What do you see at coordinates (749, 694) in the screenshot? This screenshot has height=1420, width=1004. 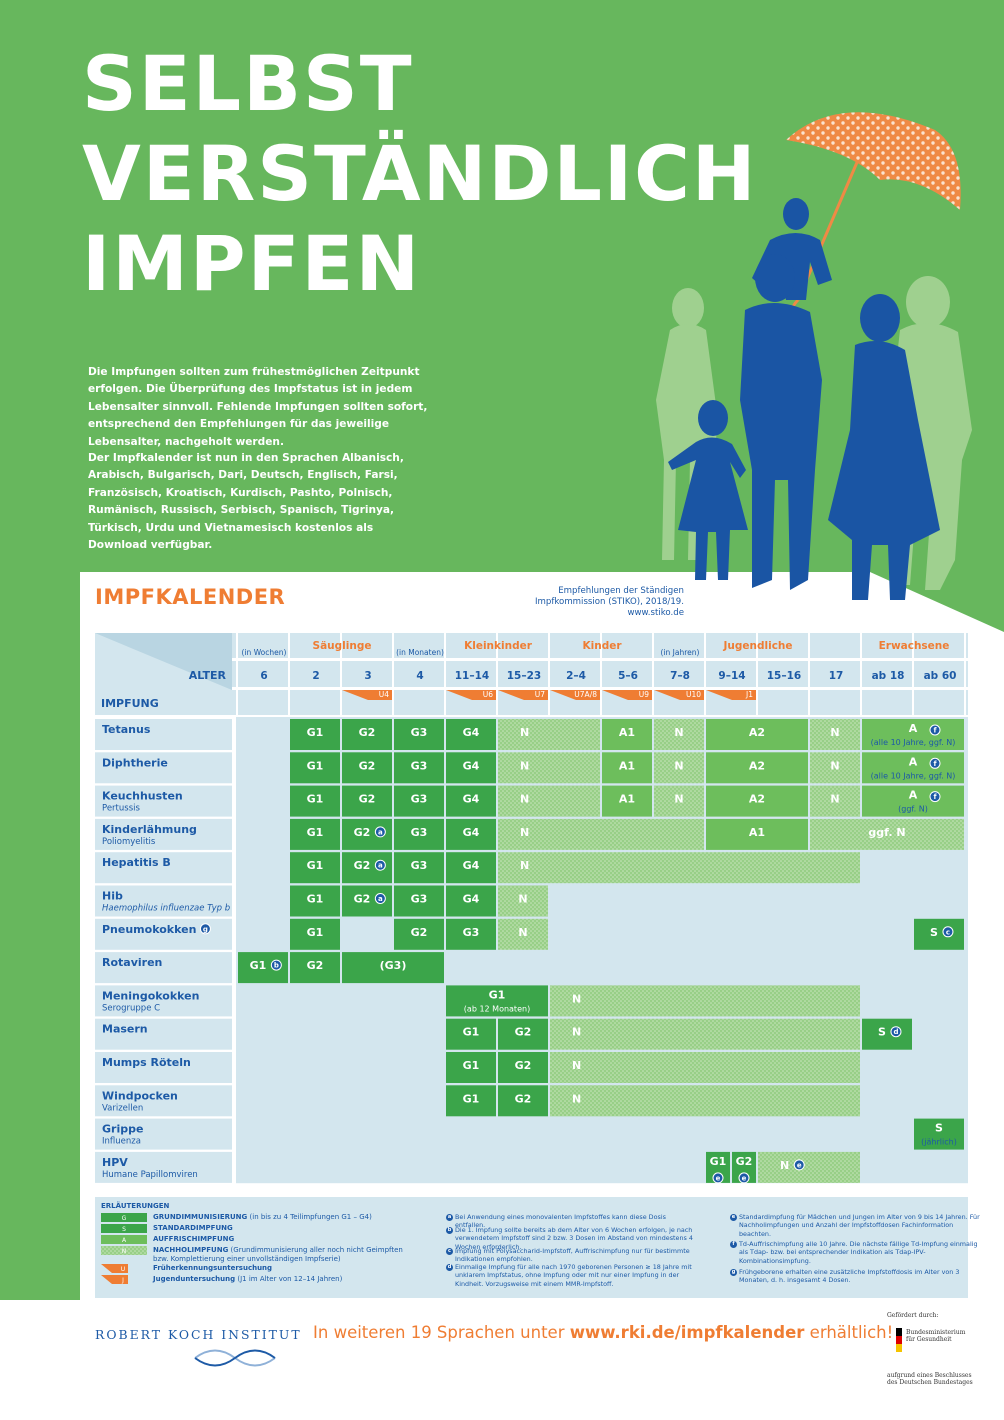 I see `exam-label: J1` at bounding box center [749, 694].